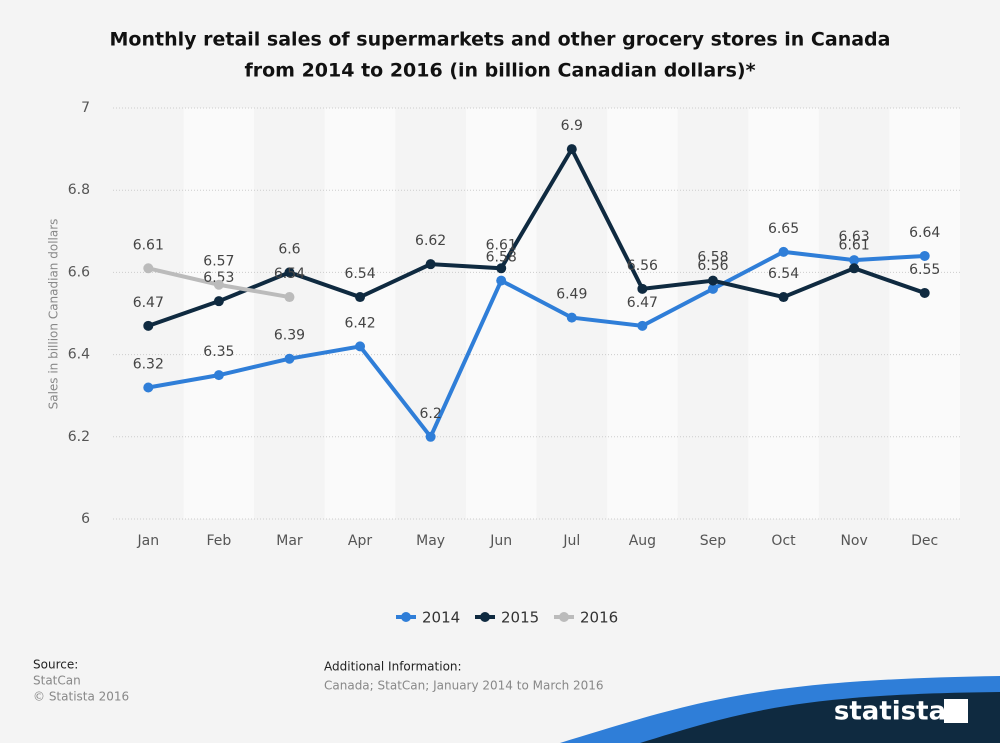 This screenshot has width=1000, height=743. What do you see at coordinates (79, 355) in the screenshot?
I see `y-tick-label: 6.4` at bounding box center [79, 355].